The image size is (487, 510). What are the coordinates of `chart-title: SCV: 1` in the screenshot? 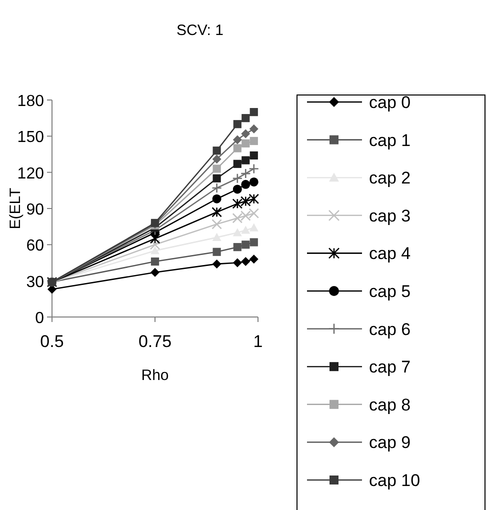 It's located at (200, 30).